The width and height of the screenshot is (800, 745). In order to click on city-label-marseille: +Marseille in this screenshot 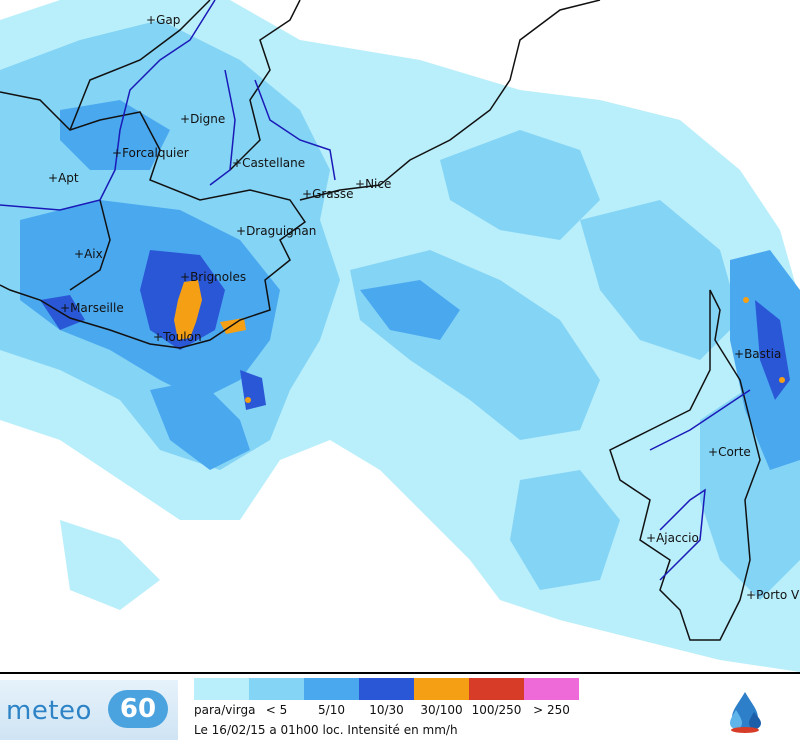, I will do `click(92, 308)`.